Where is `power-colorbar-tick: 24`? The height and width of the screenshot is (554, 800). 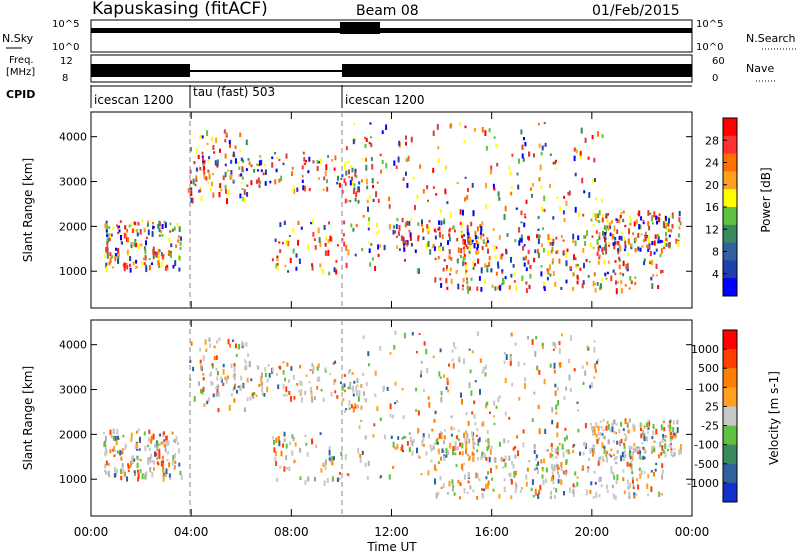
power-colorbar-tick: 24 is located at coordinates (712, 163).